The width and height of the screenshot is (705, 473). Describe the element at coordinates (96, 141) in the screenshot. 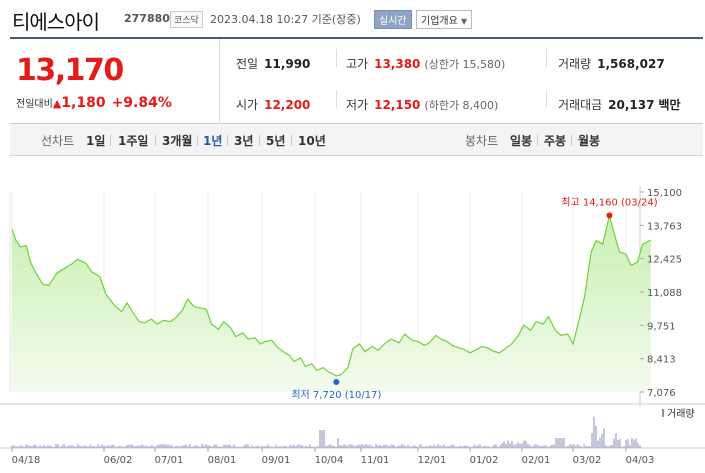

I see `tab-period-1d: 1일` at that location.